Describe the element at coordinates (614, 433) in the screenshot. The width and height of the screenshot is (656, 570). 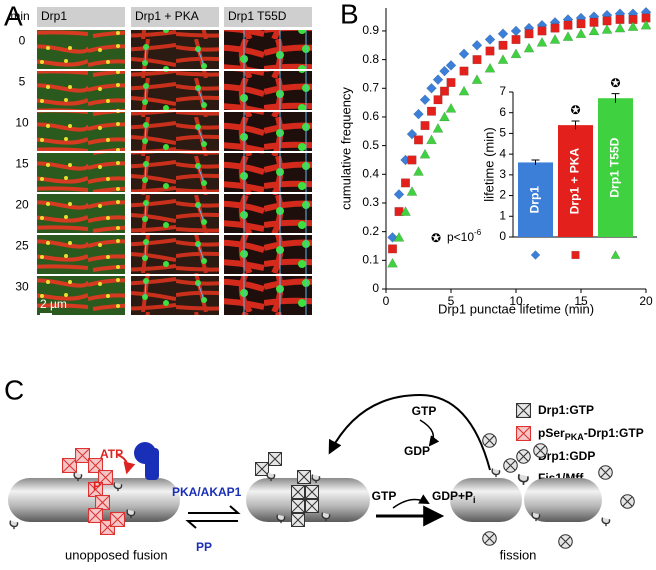
I see `legend-label: -Drp1:GTP` at that location.